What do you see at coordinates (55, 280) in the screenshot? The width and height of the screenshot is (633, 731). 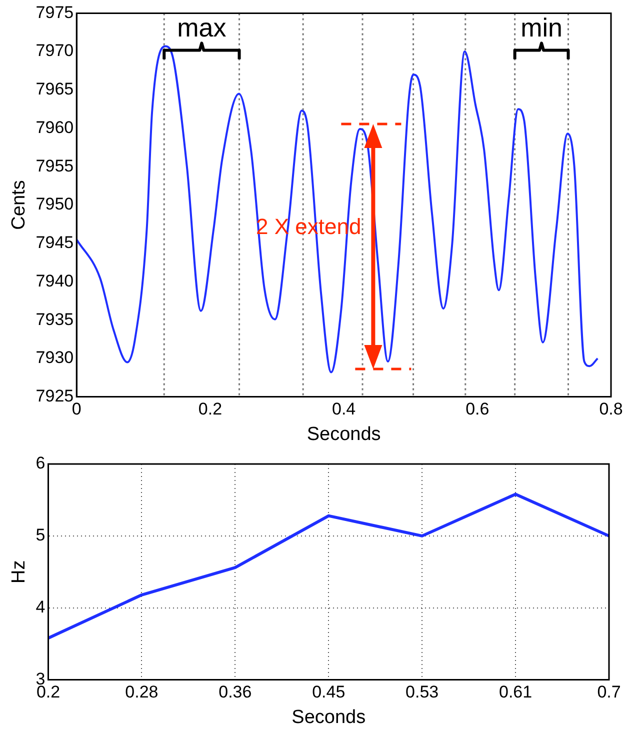 I see `y-tick-label: 7940` at bounding box center [55, 280].